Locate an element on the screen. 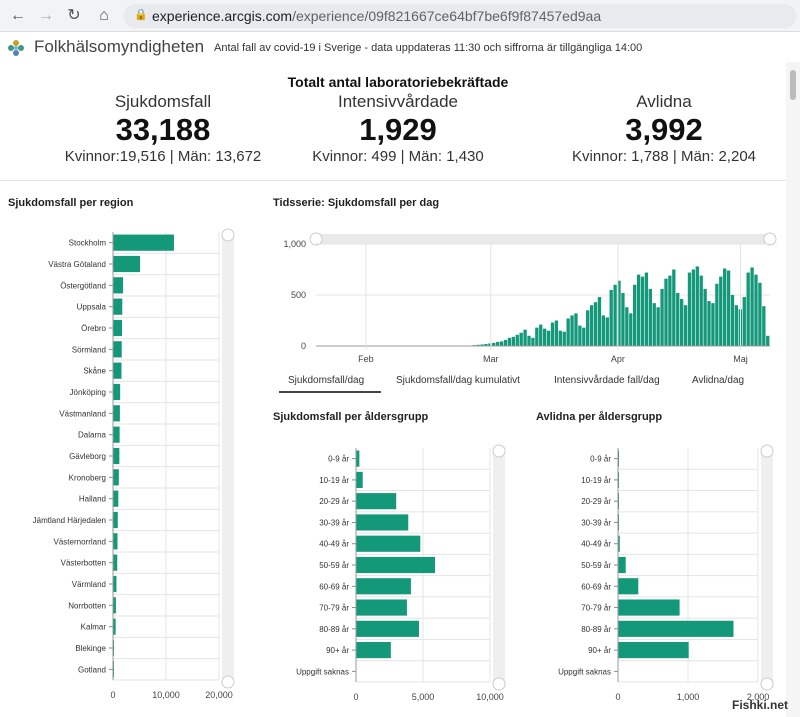  category-label: Uppgift saknas is located at coordinates (322, 671).